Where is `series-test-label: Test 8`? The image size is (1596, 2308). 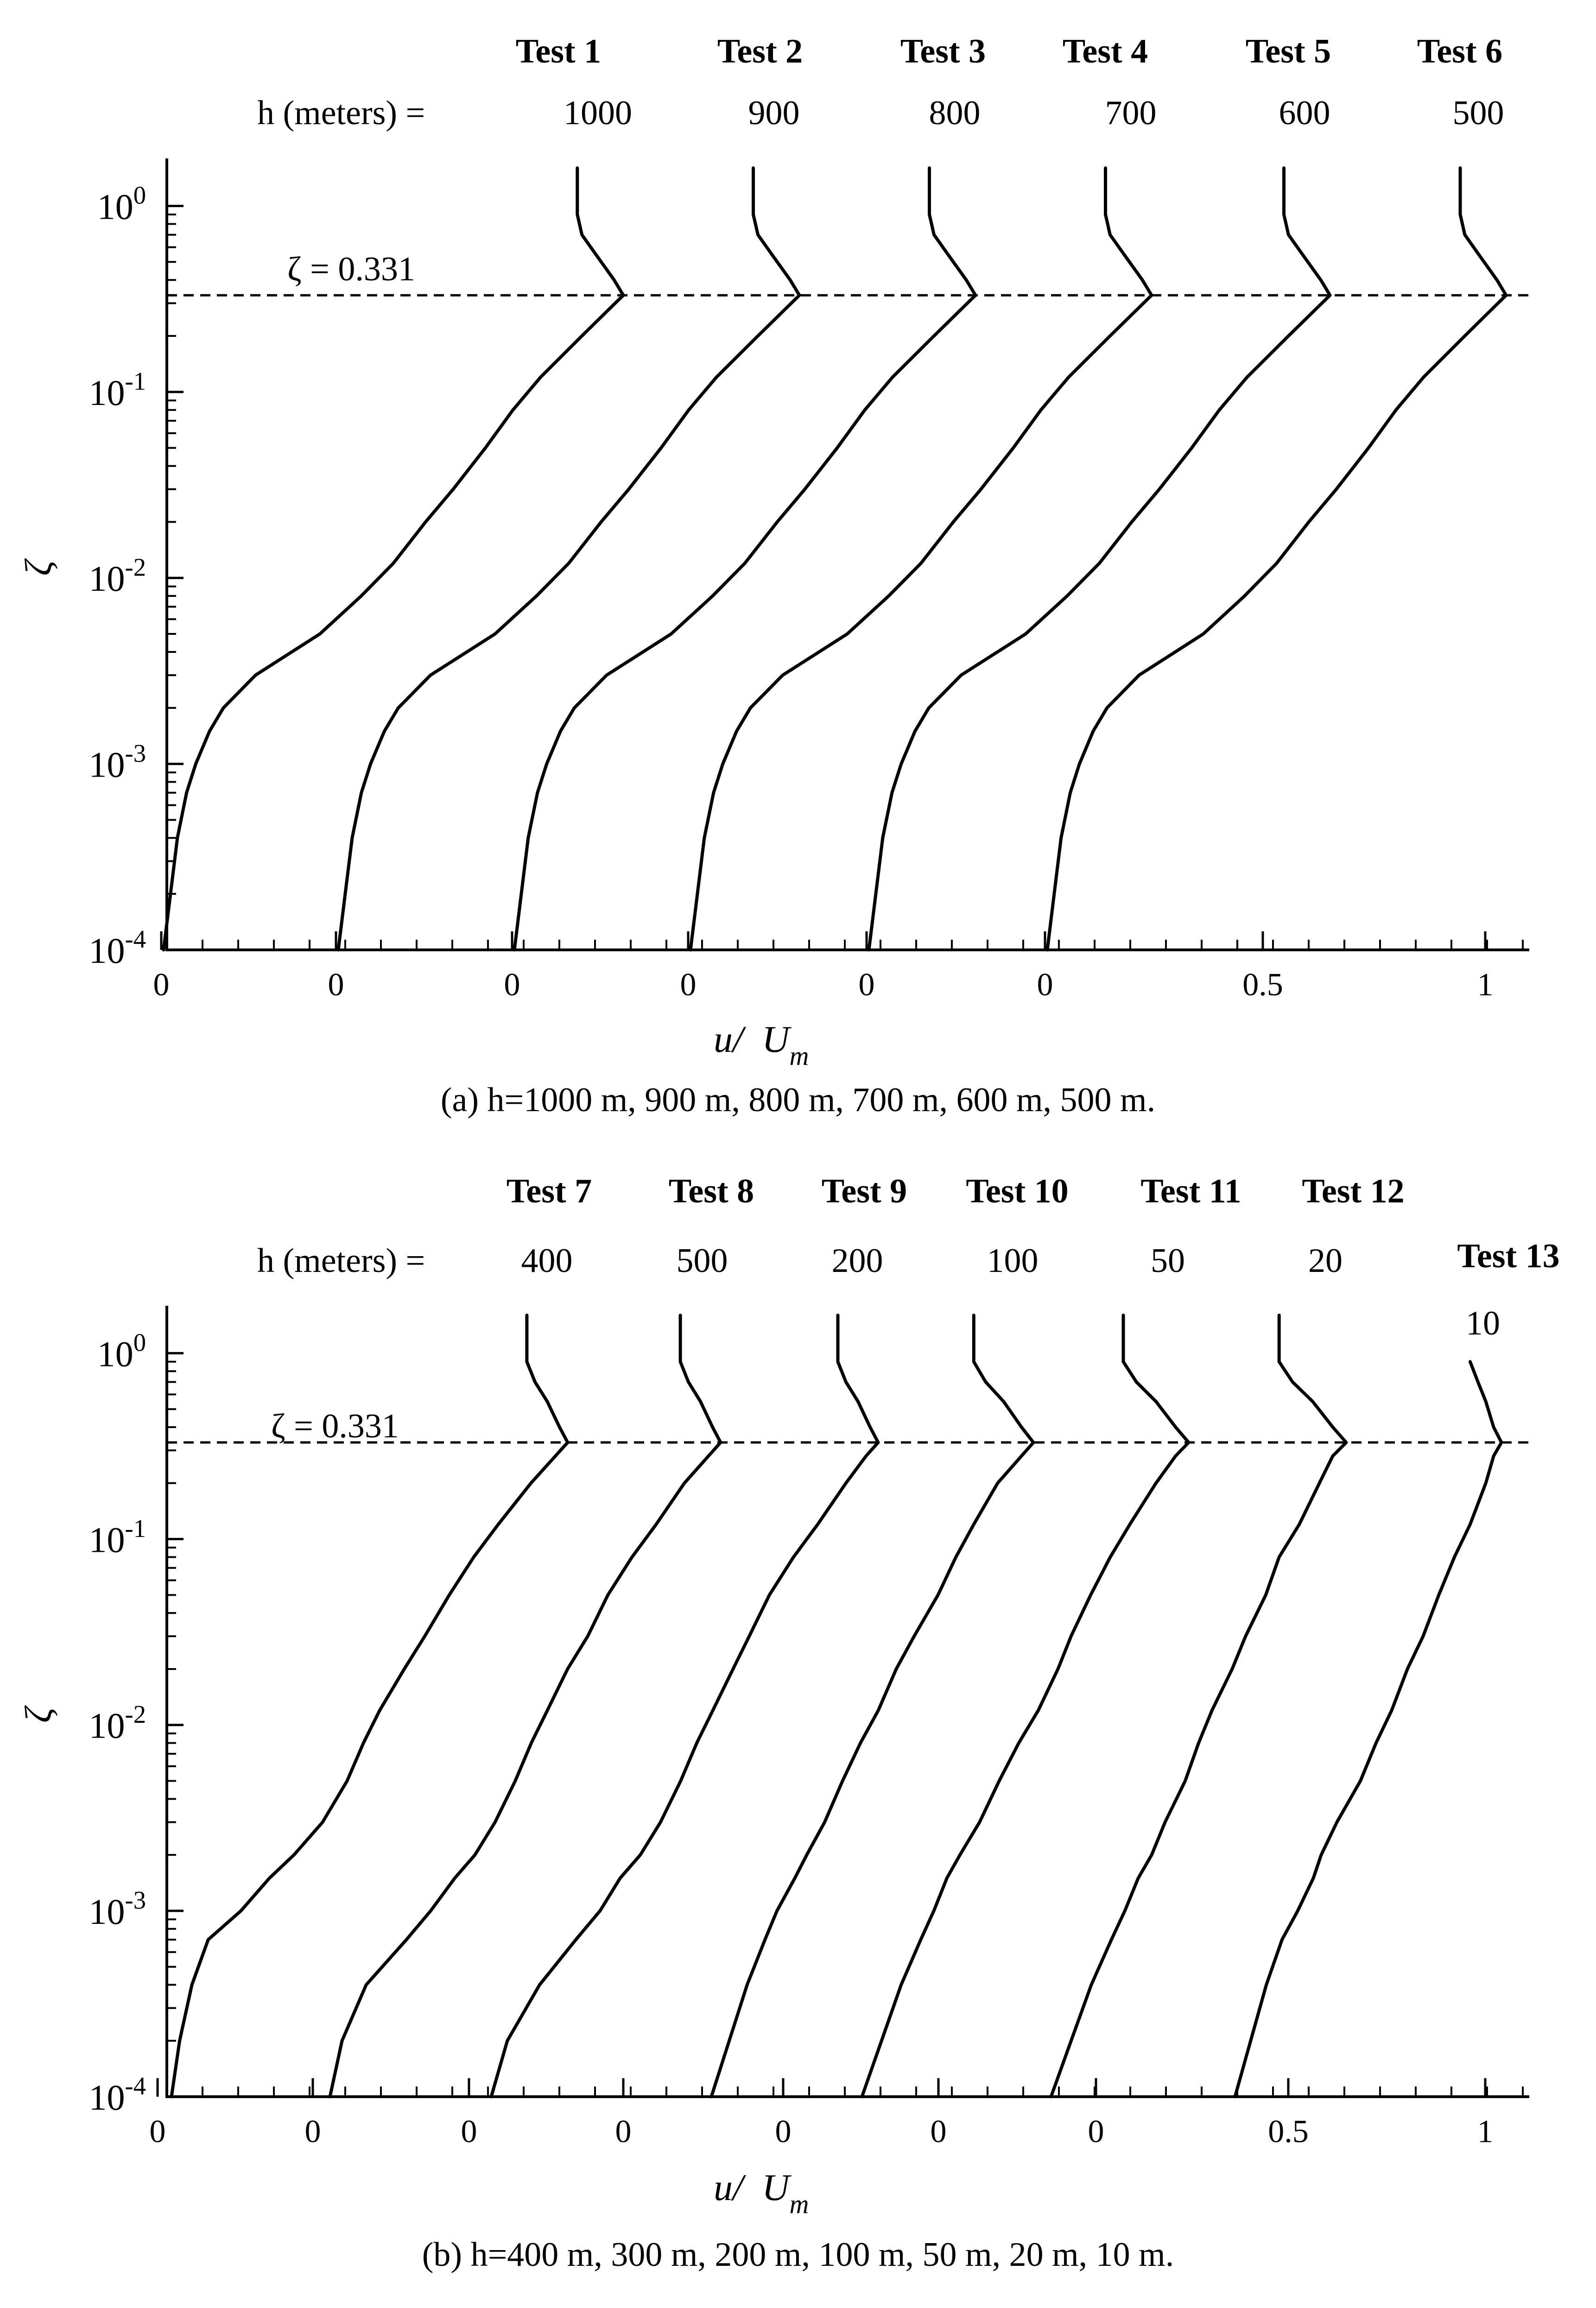
series-test-label: Test 8 is located at coordinates (711, 1191).